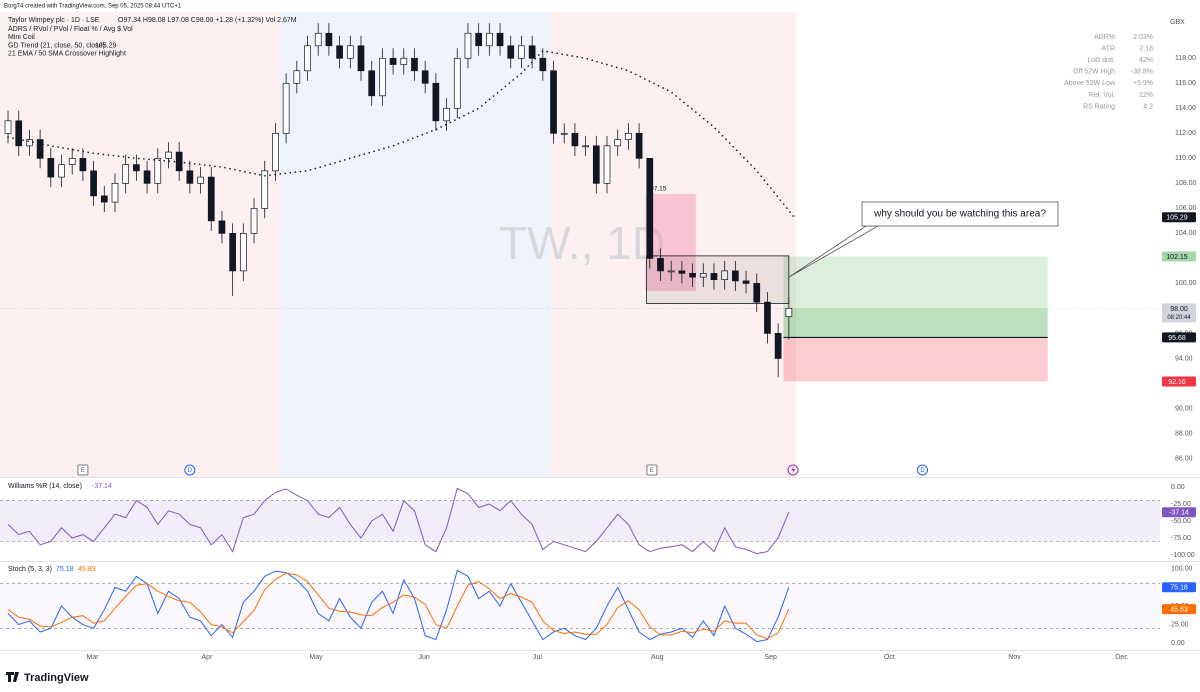 This screenshot has width=1200, height=692. I want to click on y-tick-label: 108.00, so click(1186, 183).